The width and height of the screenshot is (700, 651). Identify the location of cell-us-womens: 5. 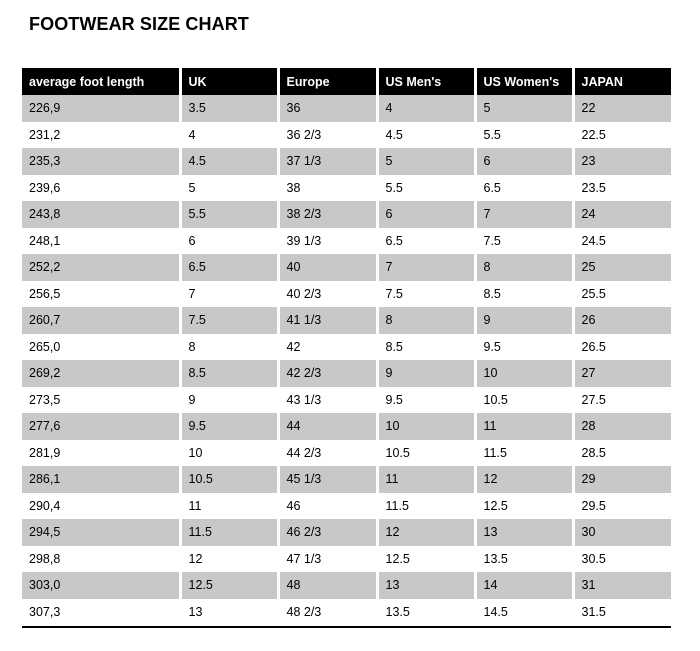
(525, 108).